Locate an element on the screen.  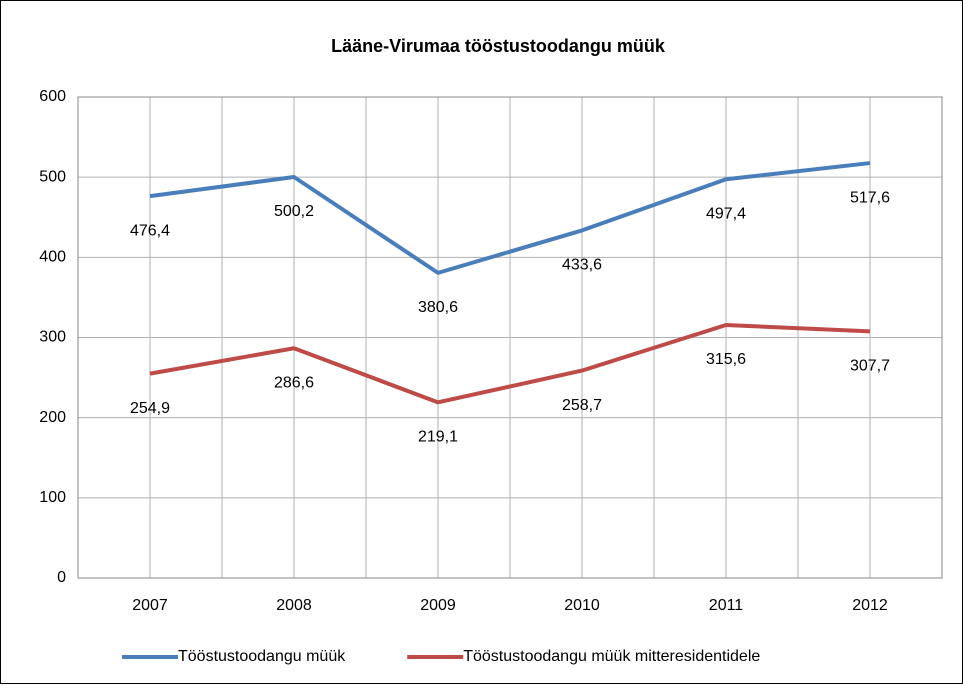
x-tick-label: 2008 is located at coordinates (294, 605).